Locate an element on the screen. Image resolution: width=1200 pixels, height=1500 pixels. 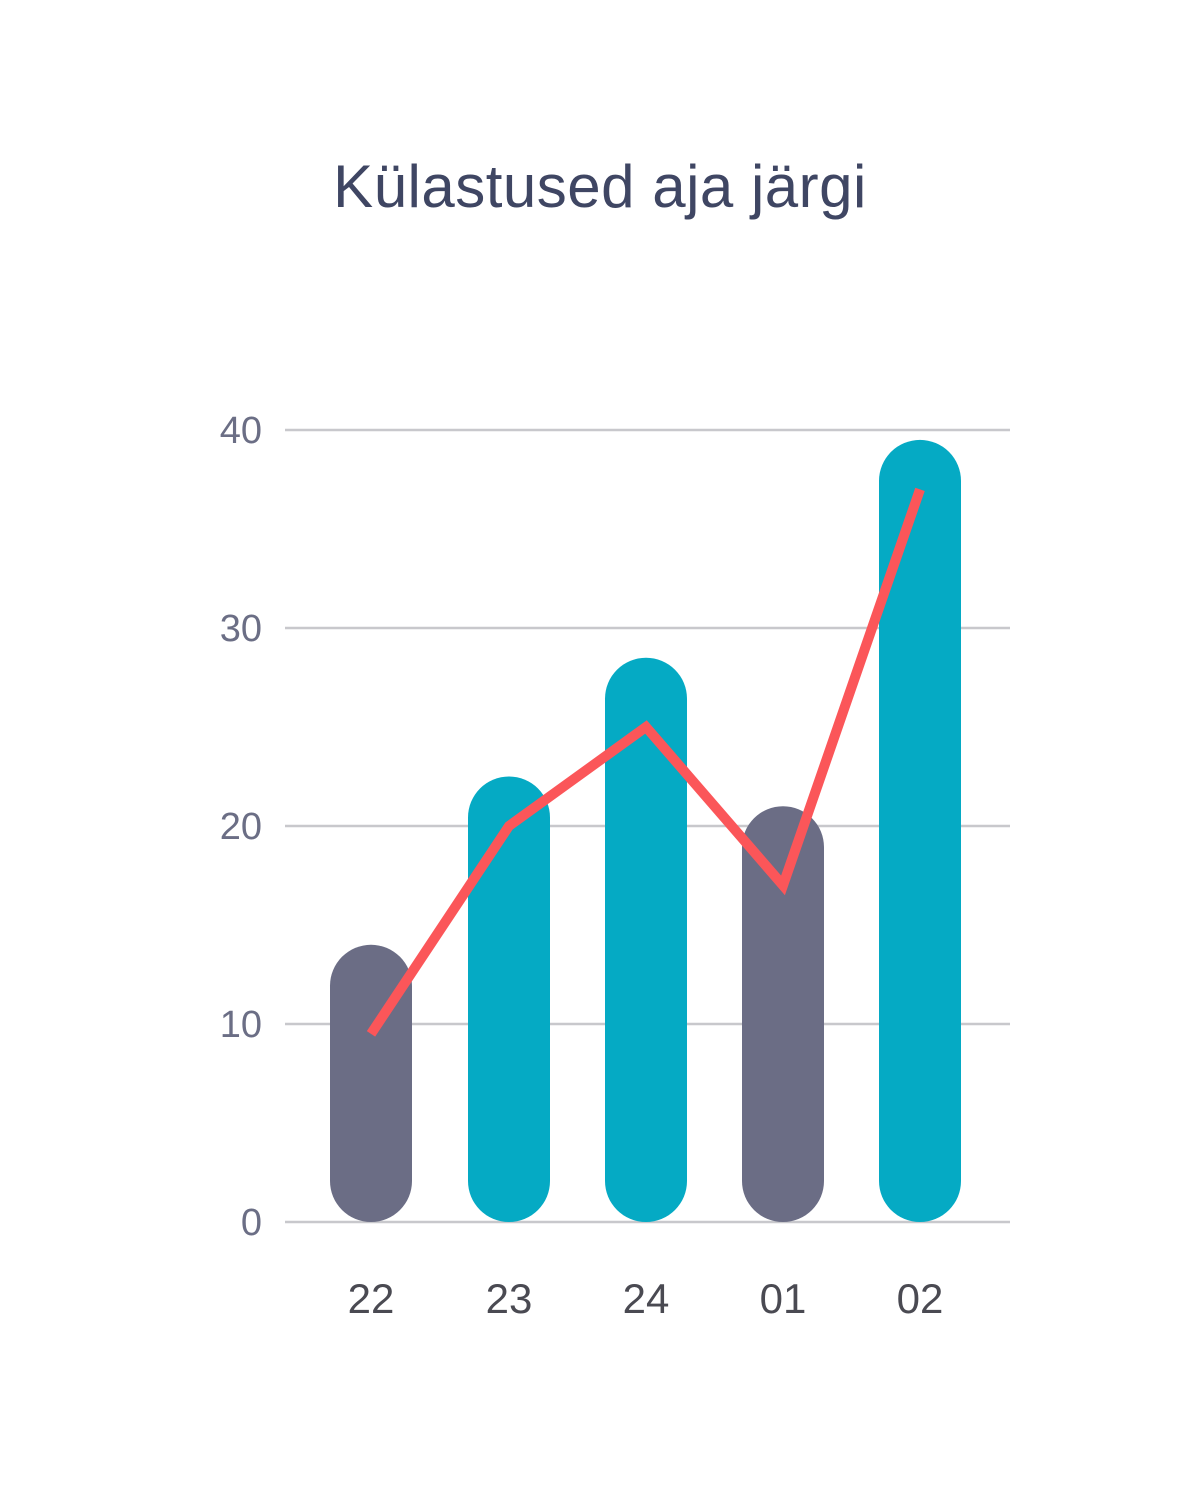
y-tick-label-2: 20 is located at coordinates (241, 827).